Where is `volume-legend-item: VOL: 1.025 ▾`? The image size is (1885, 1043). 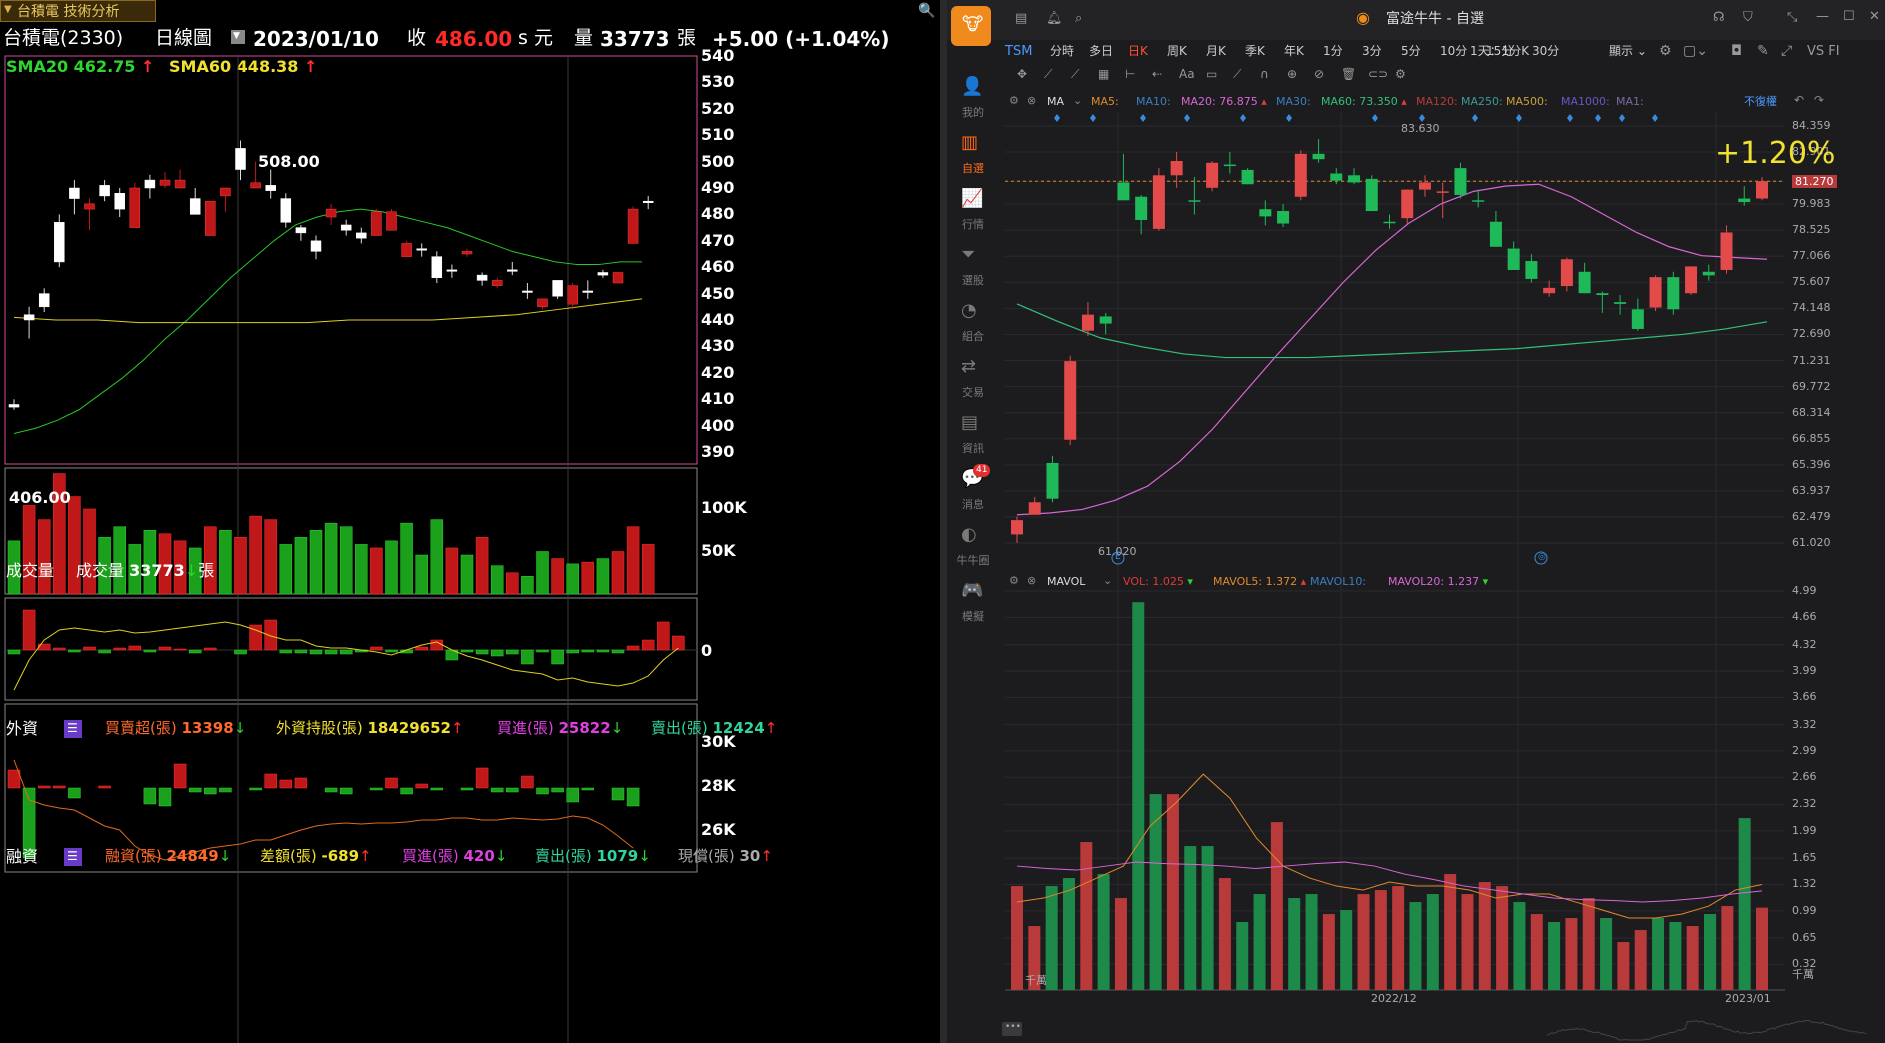
volume-legend-item: VOL: 1.025 ▾ is located at coordinates (1158, 581).